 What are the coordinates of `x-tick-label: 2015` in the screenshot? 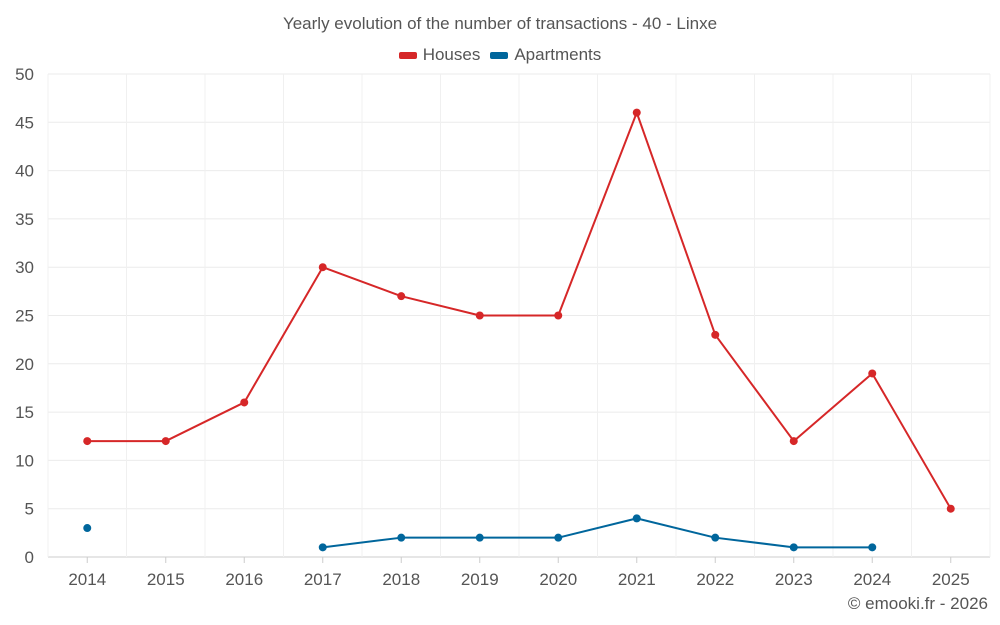 It's located at (166, 579).